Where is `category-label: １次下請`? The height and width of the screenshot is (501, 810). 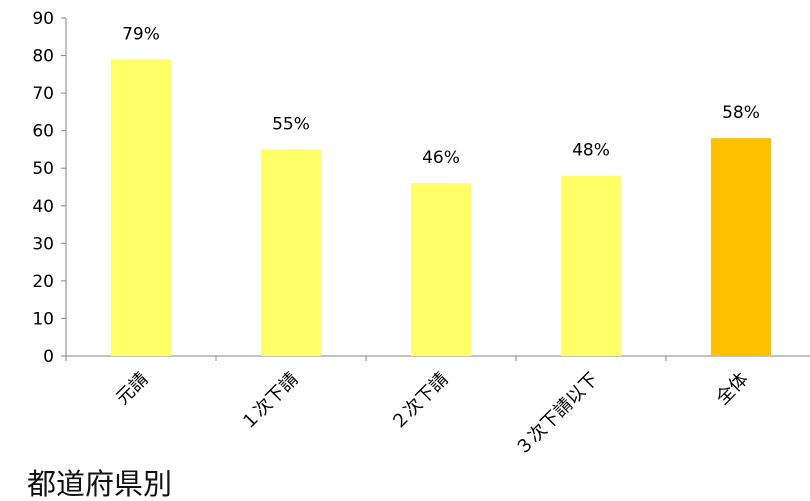
category-label: １次下請 is located at coordinates (270, 402).